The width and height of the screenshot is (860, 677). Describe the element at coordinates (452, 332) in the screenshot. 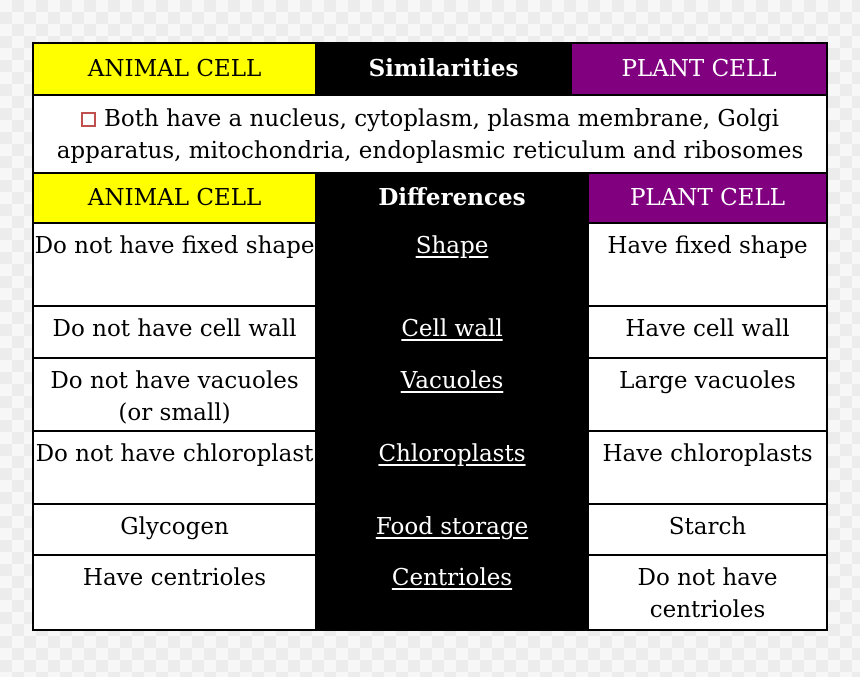

I see `table-row-feature: Cell wall` at that location.